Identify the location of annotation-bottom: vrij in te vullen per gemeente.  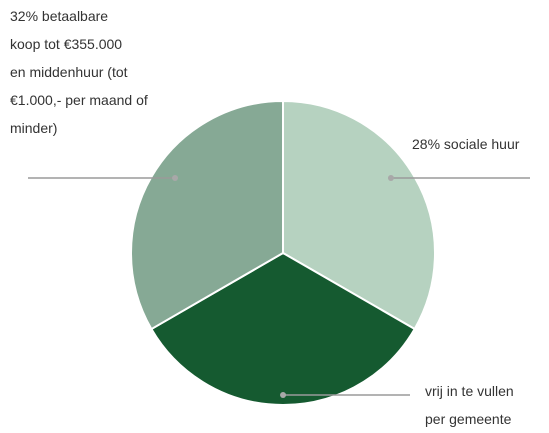
(469, 405).